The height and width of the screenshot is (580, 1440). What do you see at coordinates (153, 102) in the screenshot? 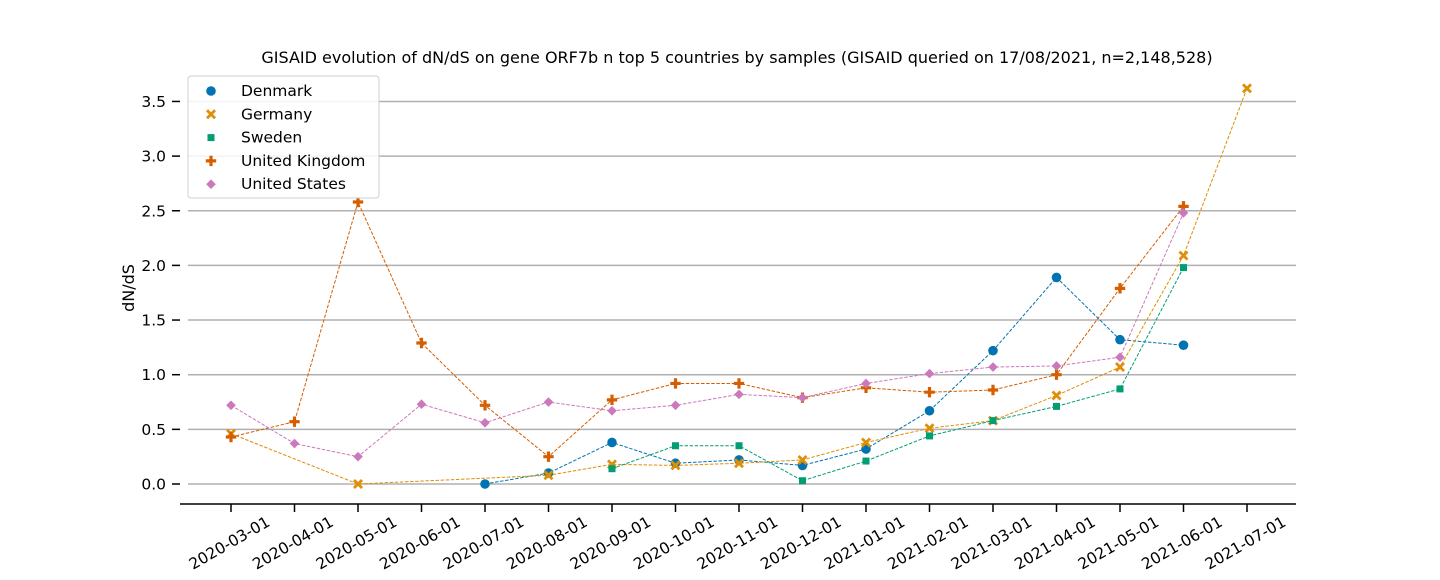
I see `y-tick-label: 3.5` at bounding box center [153, 102].